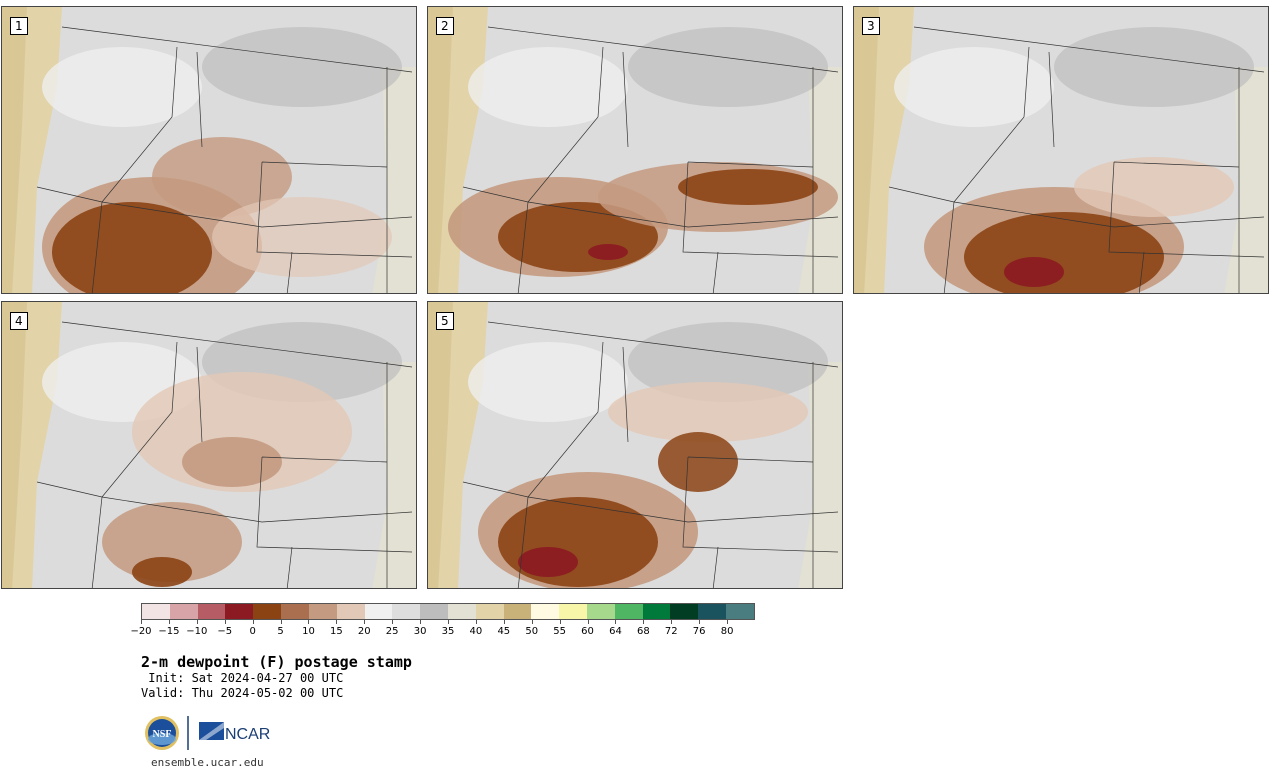 The width and height of the screenshot is (1280, 773). What do you see at coordinates (141, 631) in the screenshot?
I see `colorbar-tick-label: −20` at bounding box center [141, 631].